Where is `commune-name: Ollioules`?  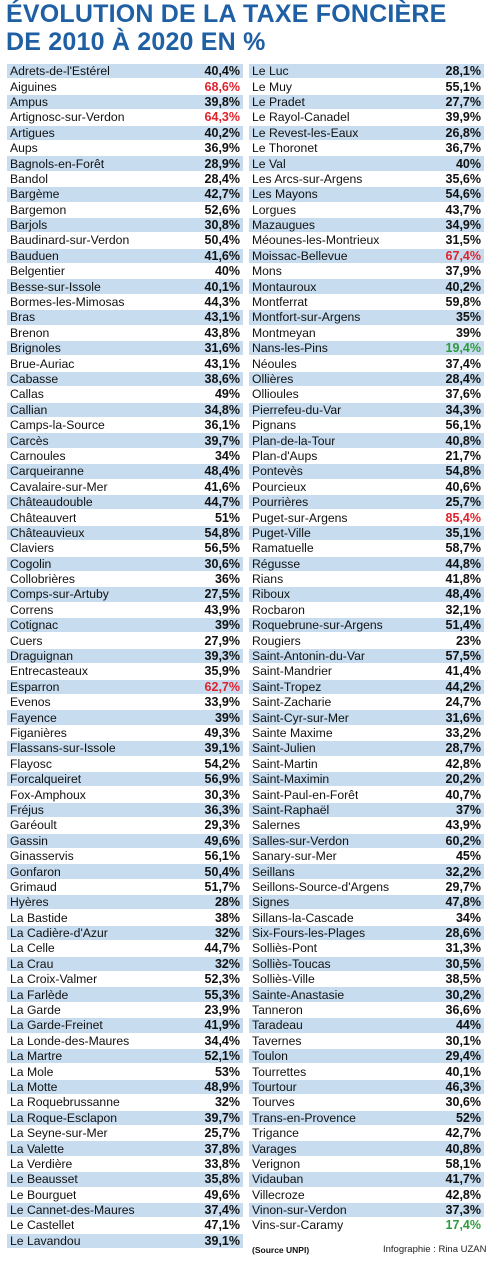
commune-name: Ollioules is located at coordinates (275, 394).